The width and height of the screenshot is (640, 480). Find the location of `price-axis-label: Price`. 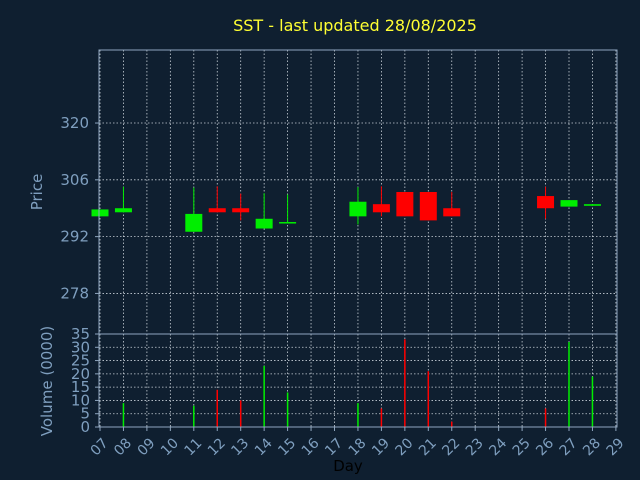

price-axis-label: Price is located at coordinates (37, 192).